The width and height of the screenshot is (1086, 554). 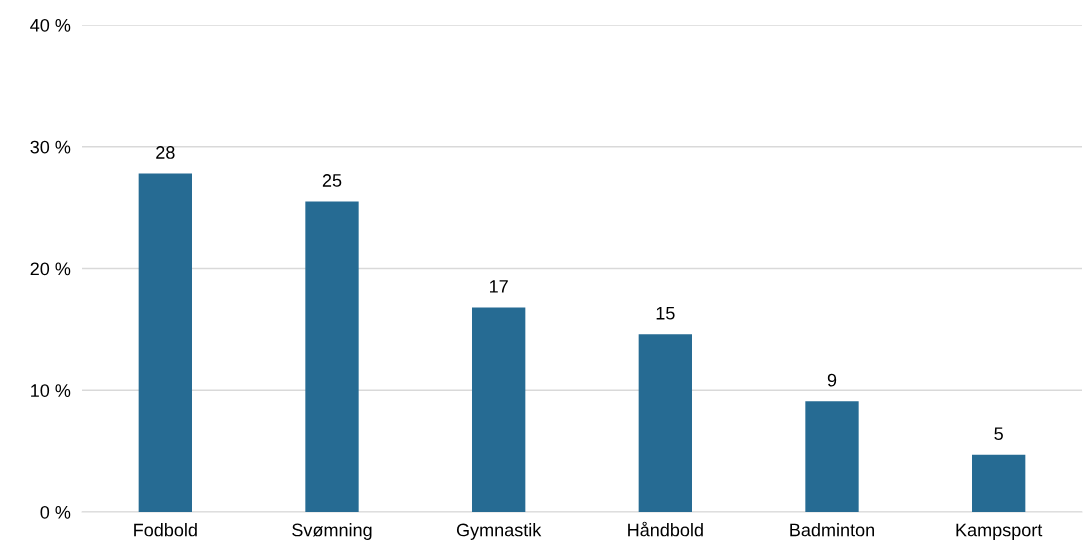 I want to click on y-tick-label: 0 %, so click(x=55, y=512).